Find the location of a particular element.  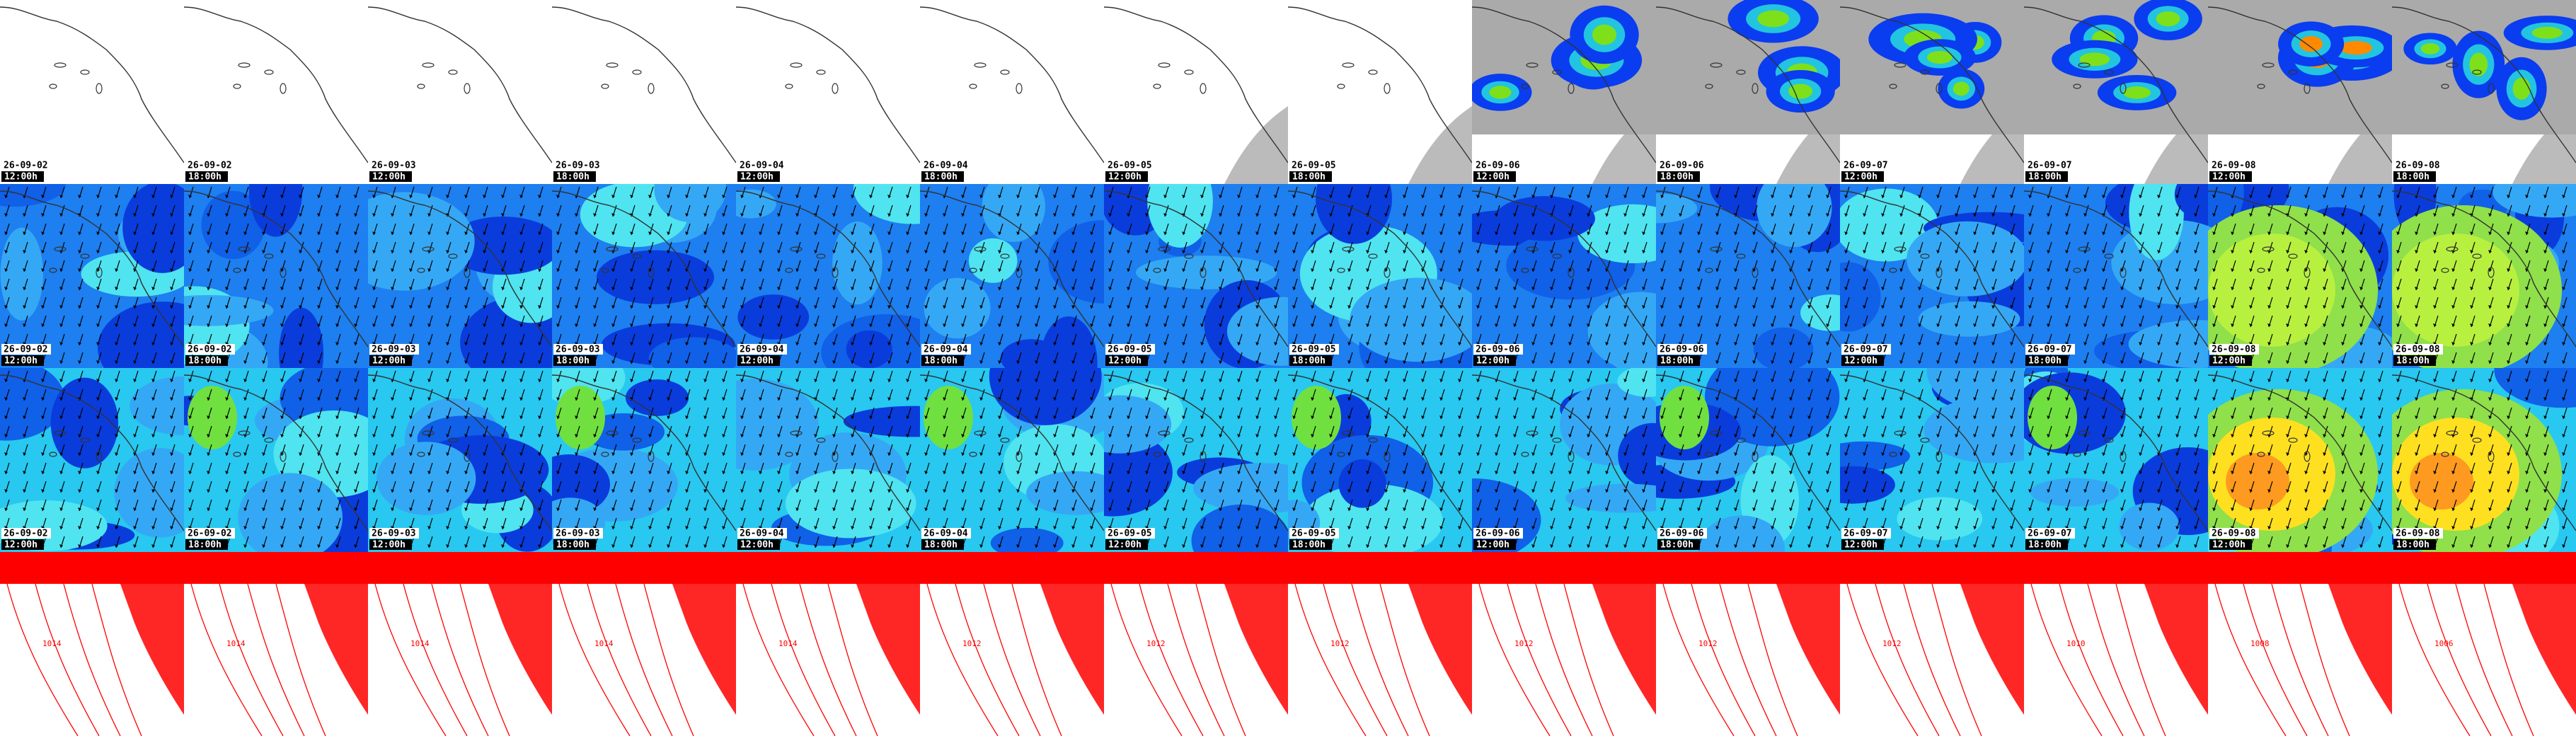

isobar-label: 1010 is located at coordinates (2076, 644).